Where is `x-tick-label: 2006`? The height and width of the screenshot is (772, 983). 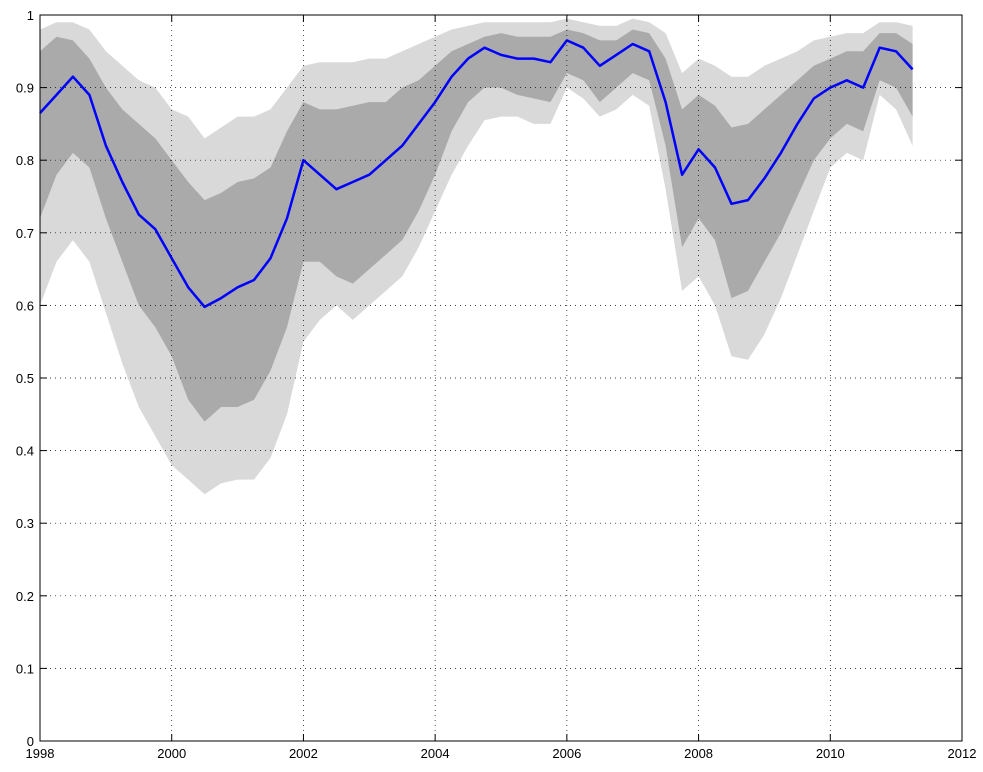
x-tick-label: 2006 is located at coordinates (566, 753).